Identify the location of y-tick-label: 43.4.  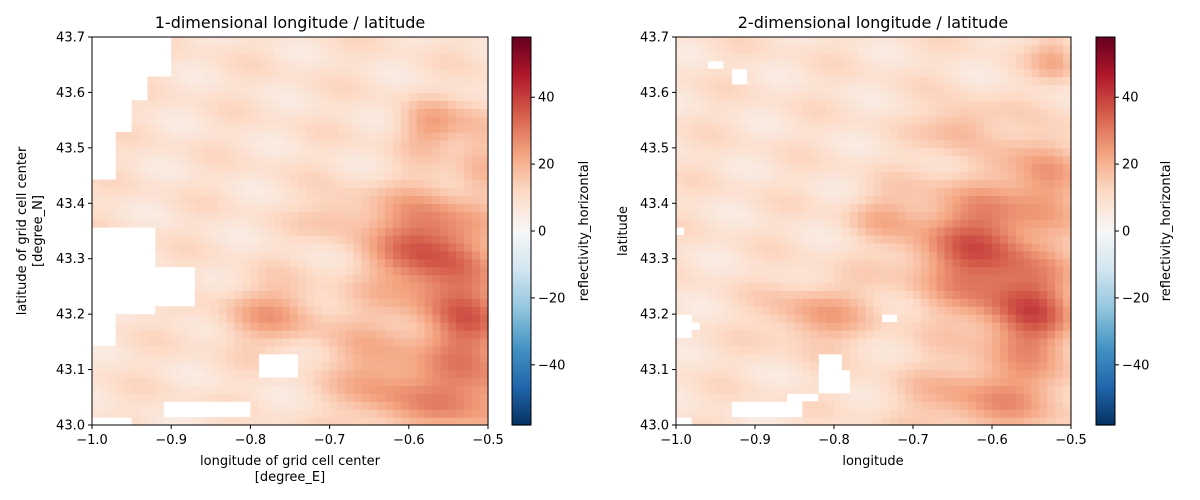
(654, 204).